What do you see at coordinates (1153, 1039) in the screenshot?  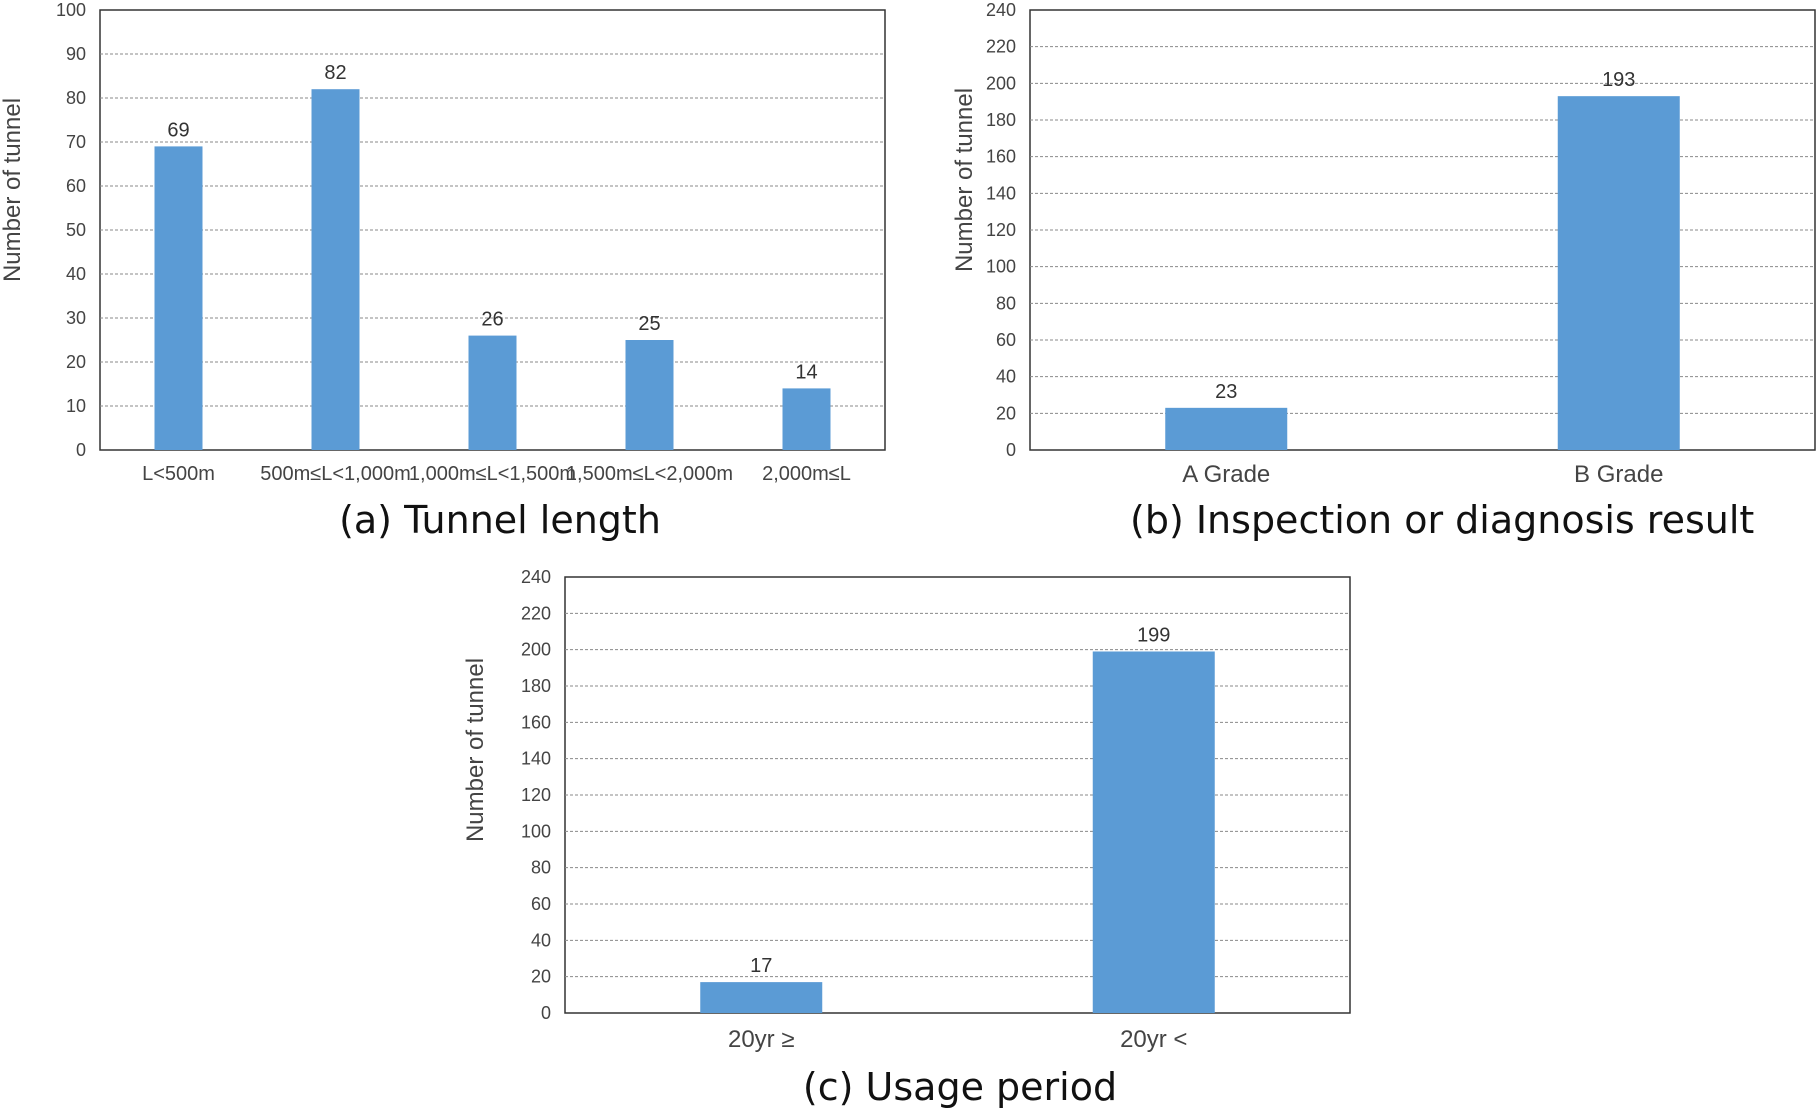 I see `x-tick-label: 20yr <` at bounding box center [1153, 1039].